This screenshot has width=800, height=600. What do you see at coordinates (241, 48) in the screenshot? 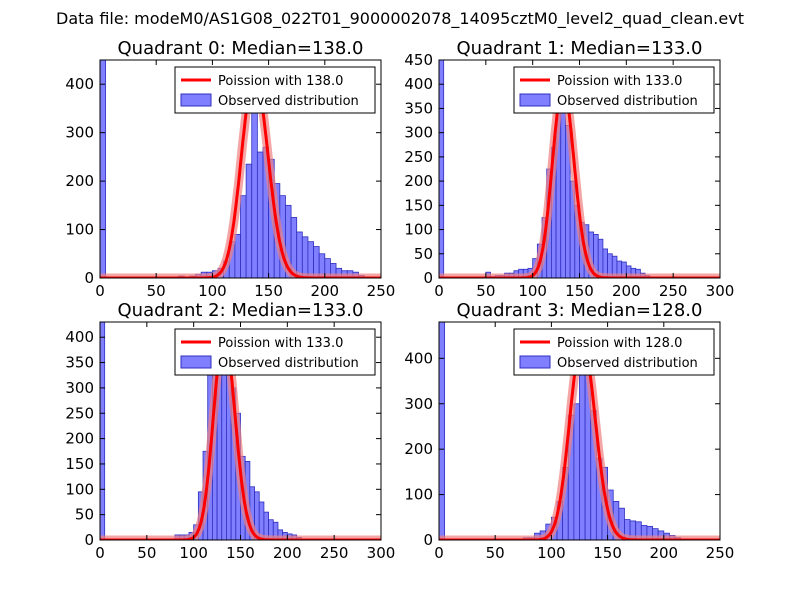
I see `quadrant-0-title: Quadrant 0: Median=138.0` at bounding box center [241, 48].